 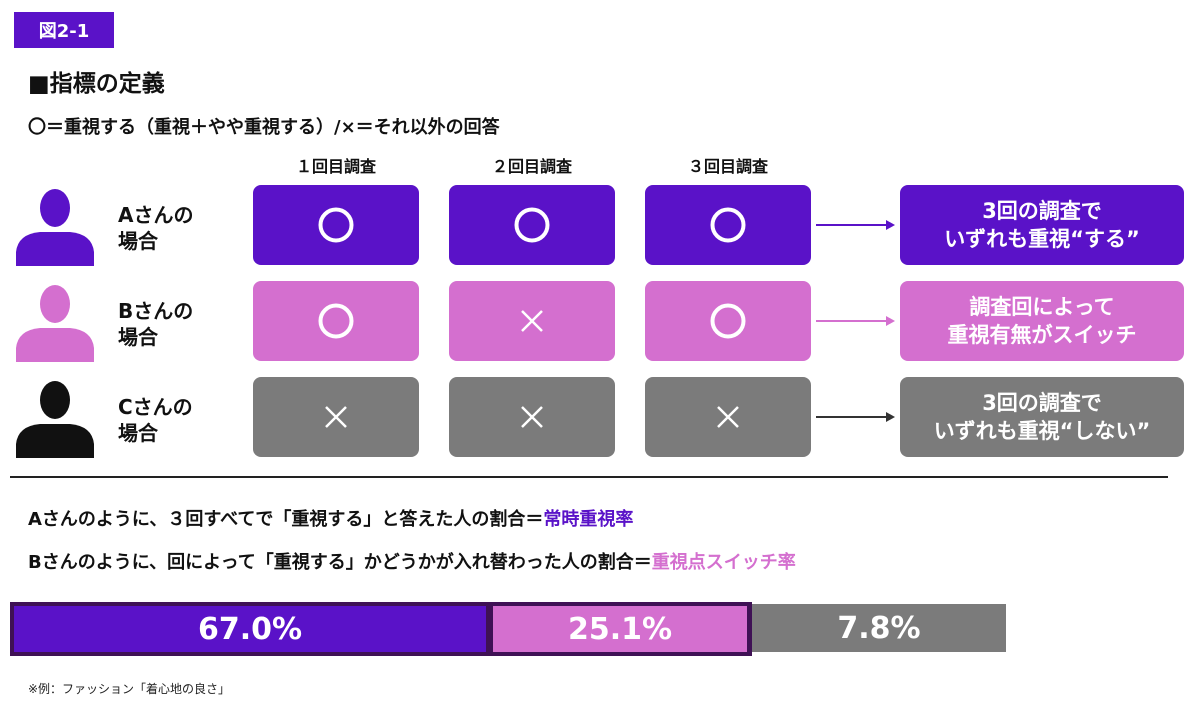 What do you see at coordinates (589, 477) in the screenshot?
I see `divider` at bounding box center [589, 477].